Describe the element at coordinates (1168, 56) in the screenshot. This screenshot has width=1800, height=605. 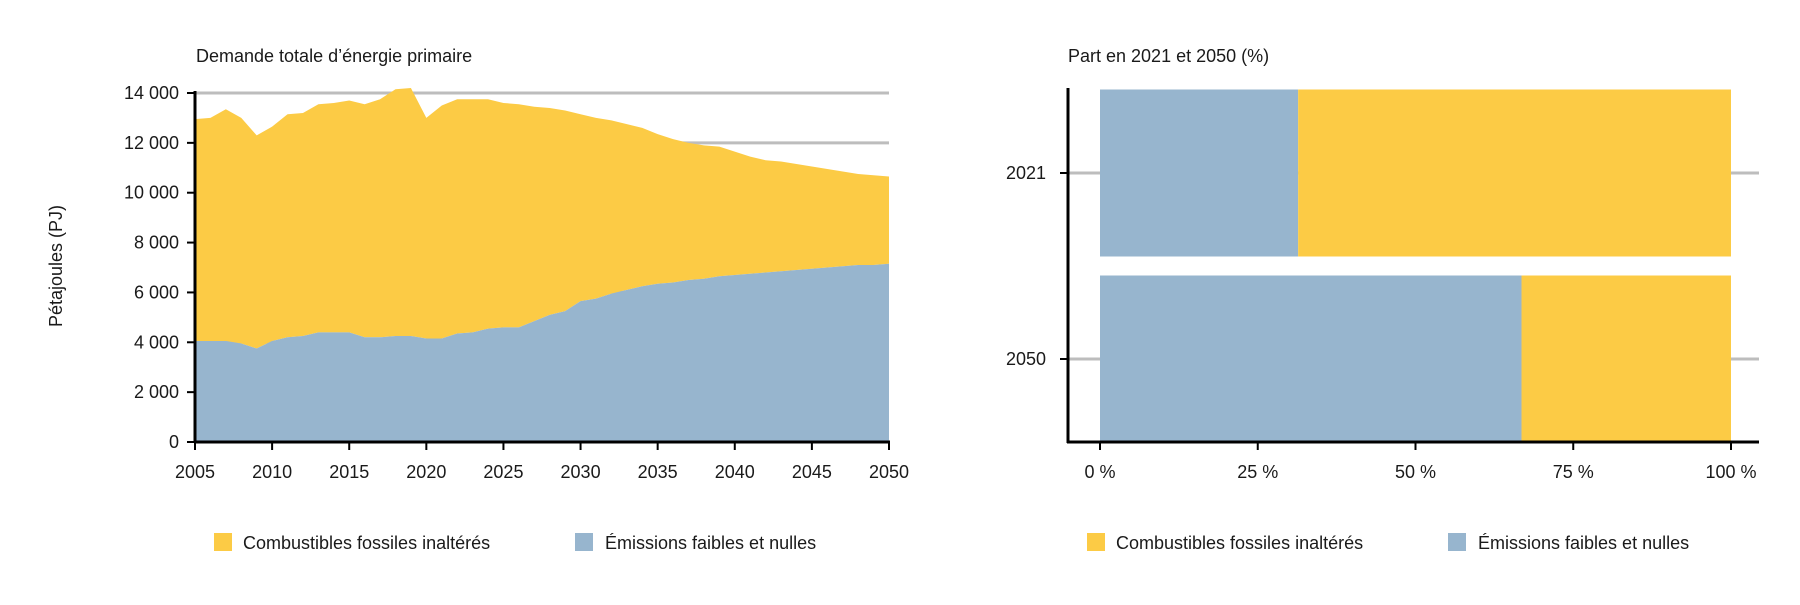
I see `right-chart-title: Part en 2021 et 2050 (%)` at that location.